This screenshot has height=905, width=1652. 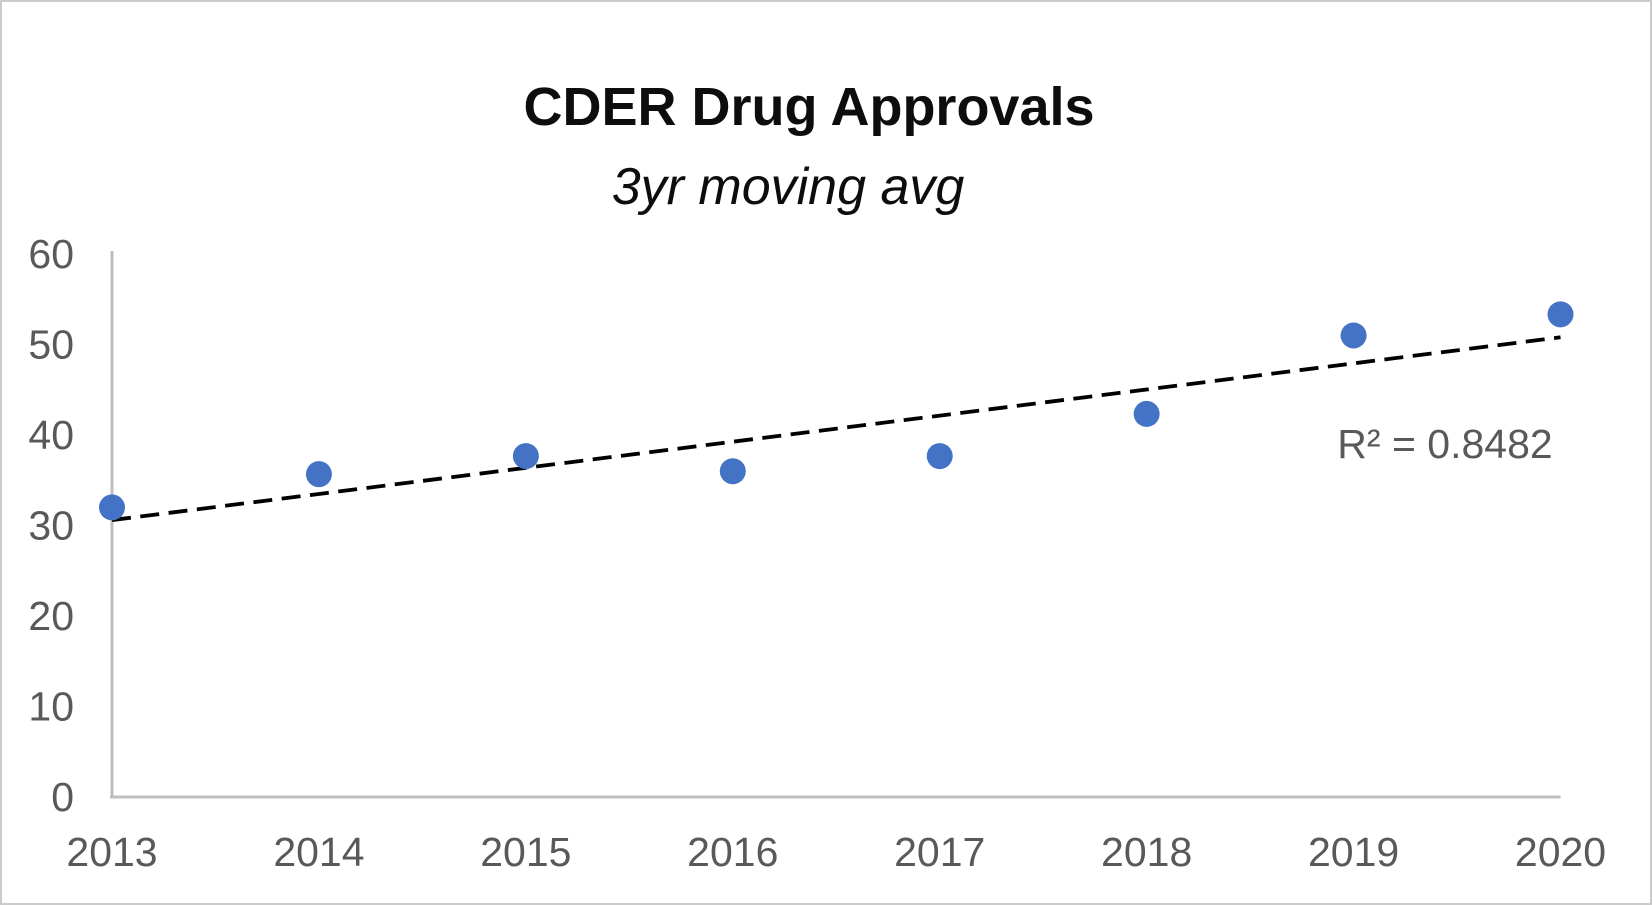 What do you see at coordinates (111, 852) in the screenshot?
I see `x-axis-tick-label: 2013` at bounding box center [111, 852].